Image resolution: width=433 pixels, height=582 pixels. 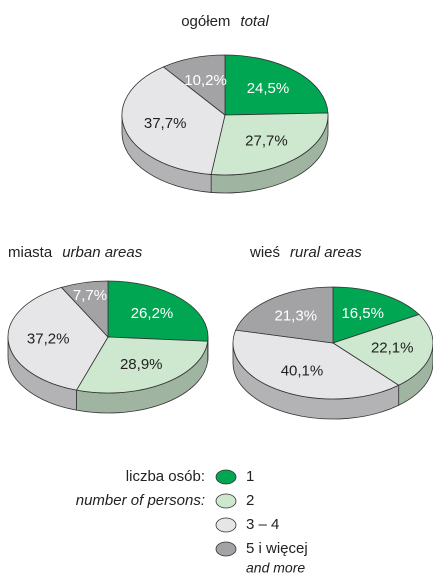 I want to click on value-label: 7,7%, so click(x=90, y=295).